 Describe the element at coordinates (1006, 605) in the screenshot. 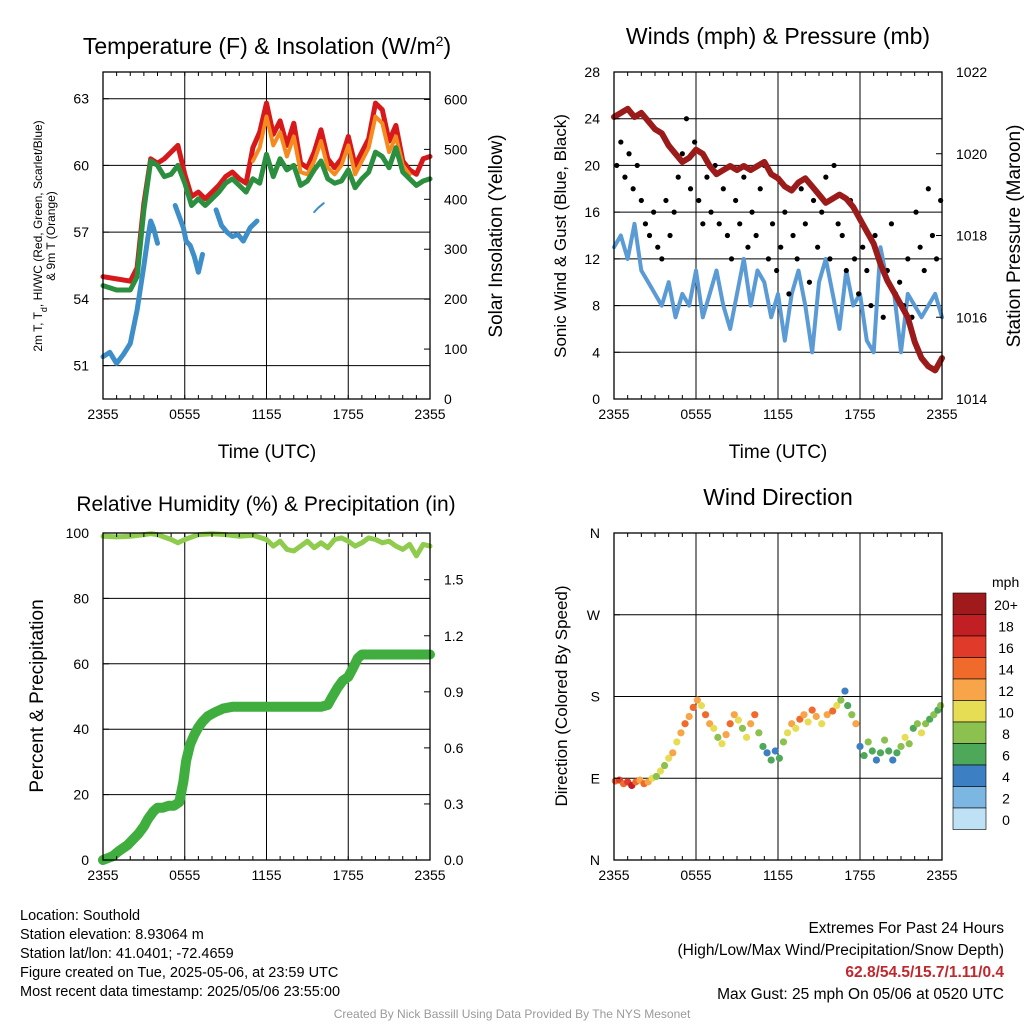

I see `colorbar-label: 20+` at that location.